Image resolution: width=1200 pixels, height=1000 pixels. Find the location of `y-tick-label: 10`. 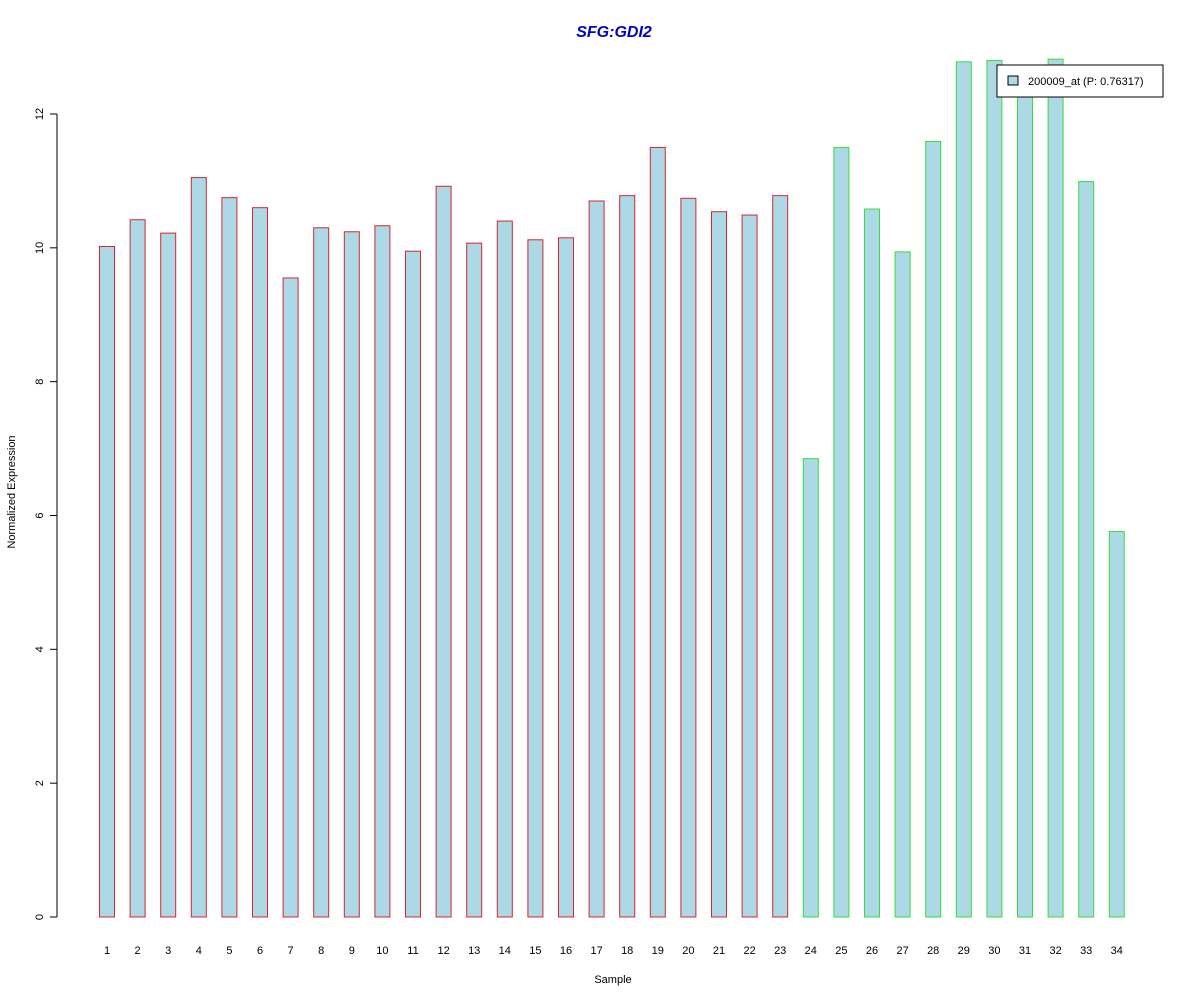

y-tick-label: 10 is located at coordinates (40, 248).